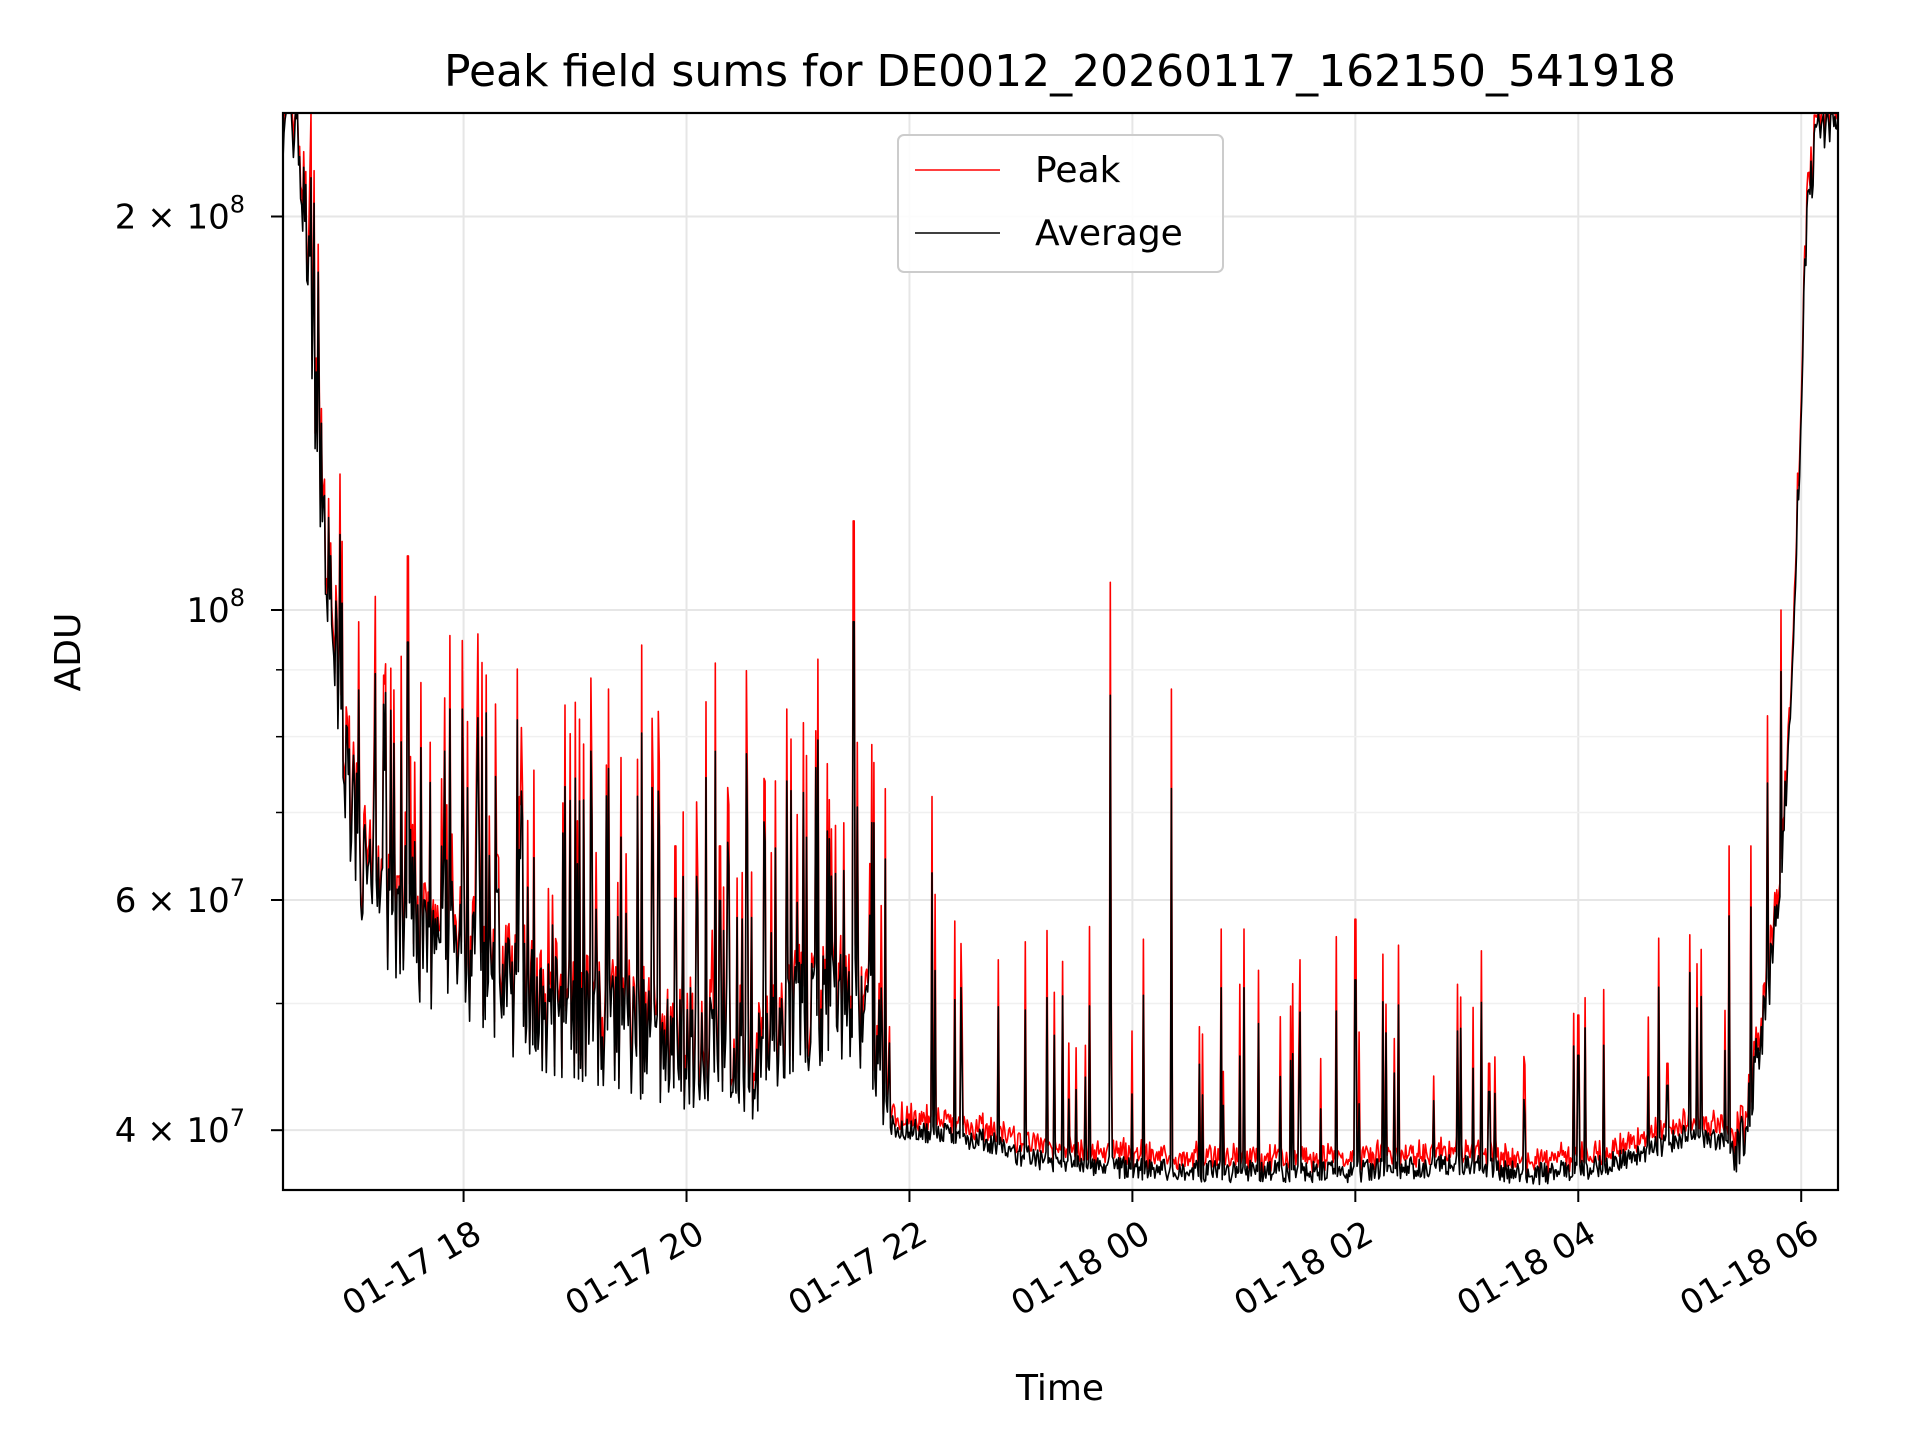  What do you see at coordinates (180, 1127) in the screenshot?
I see `y-tick-label: 4 × 107` at bounding box center [180, 1127].